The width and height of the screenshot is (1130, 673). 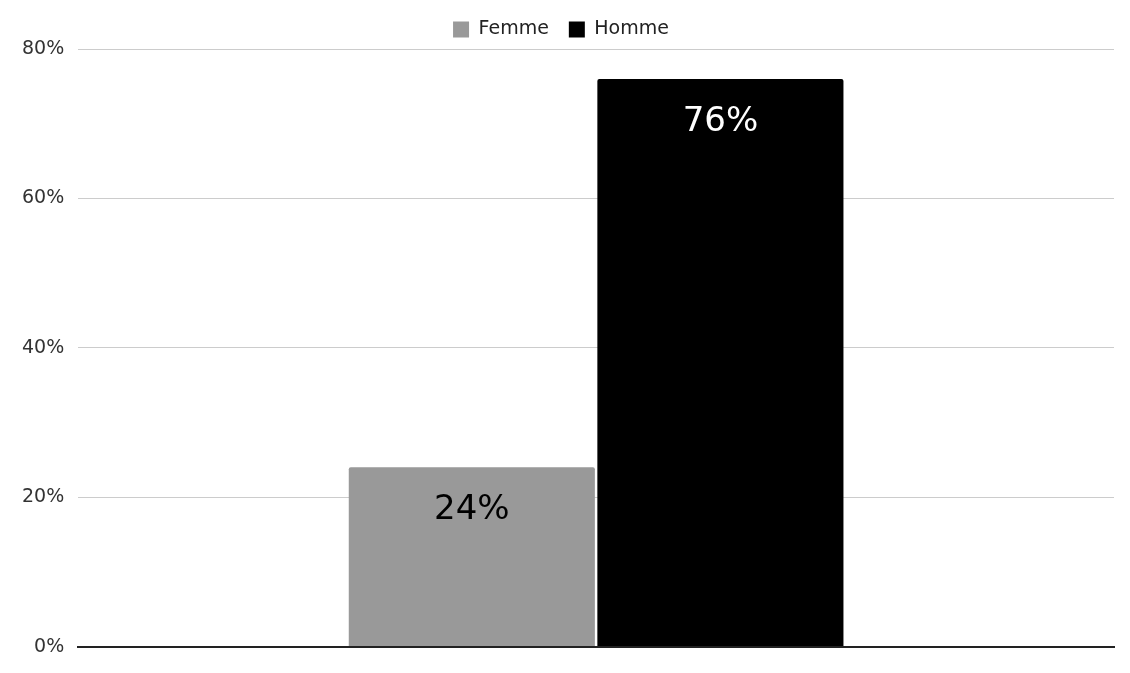 I want to click on data-label: 24%, so click(x=472, y=507).